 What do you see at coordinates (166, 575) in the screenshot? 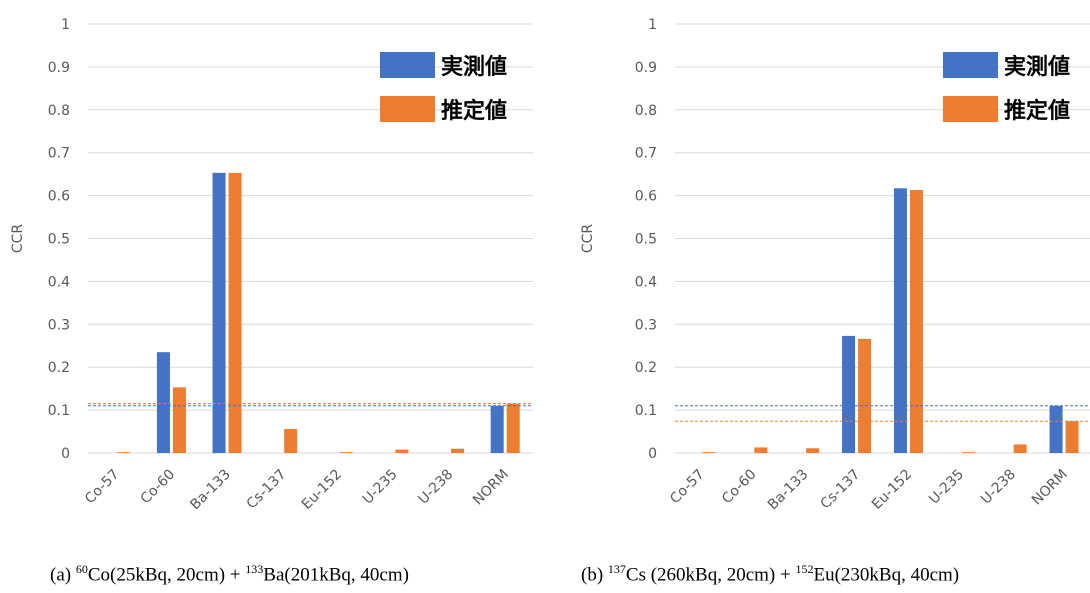
I see `caption-a-mid1: Co(25kBq, 20cm) +` at bounding box center [166, 575].